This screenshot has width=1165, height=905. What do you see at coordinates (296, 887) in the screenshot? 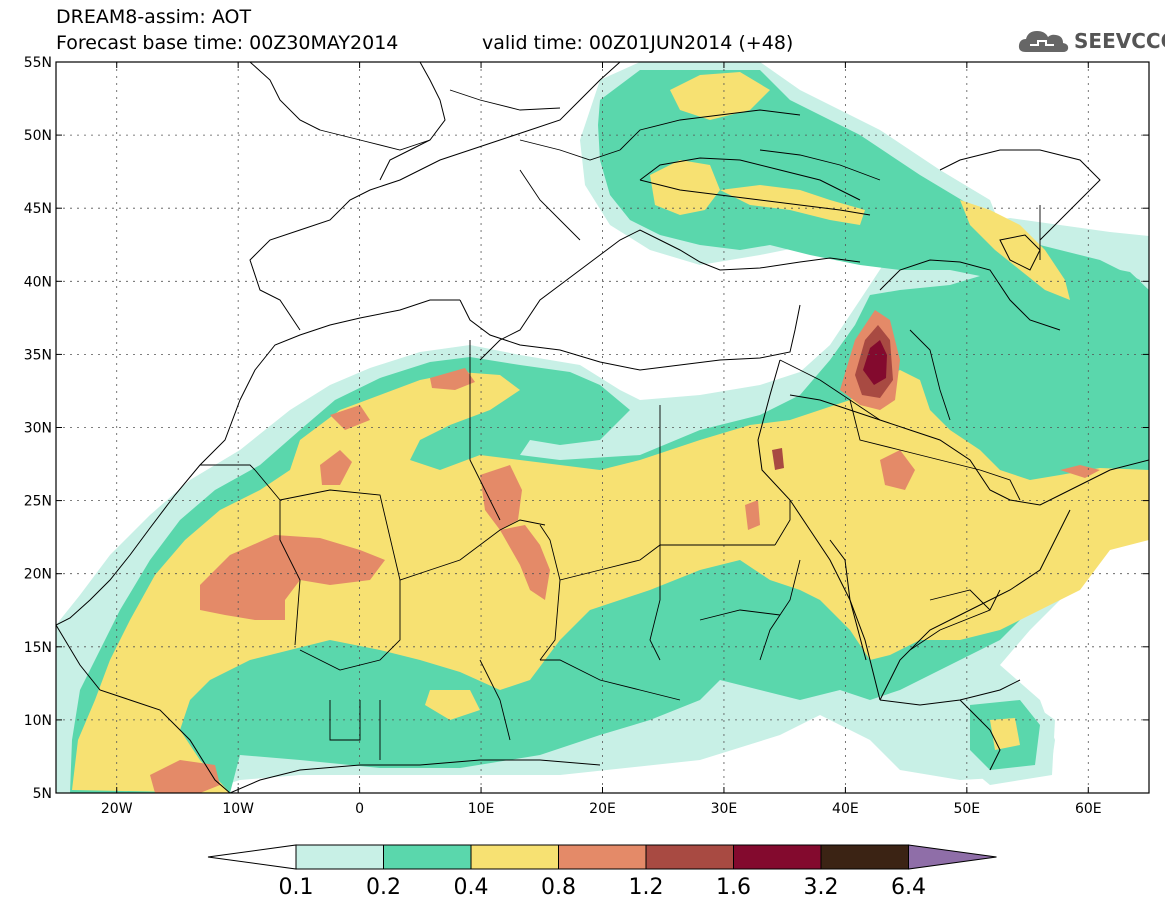
I see `colorbar-label: 0.1` at bounding box center [296, 887].